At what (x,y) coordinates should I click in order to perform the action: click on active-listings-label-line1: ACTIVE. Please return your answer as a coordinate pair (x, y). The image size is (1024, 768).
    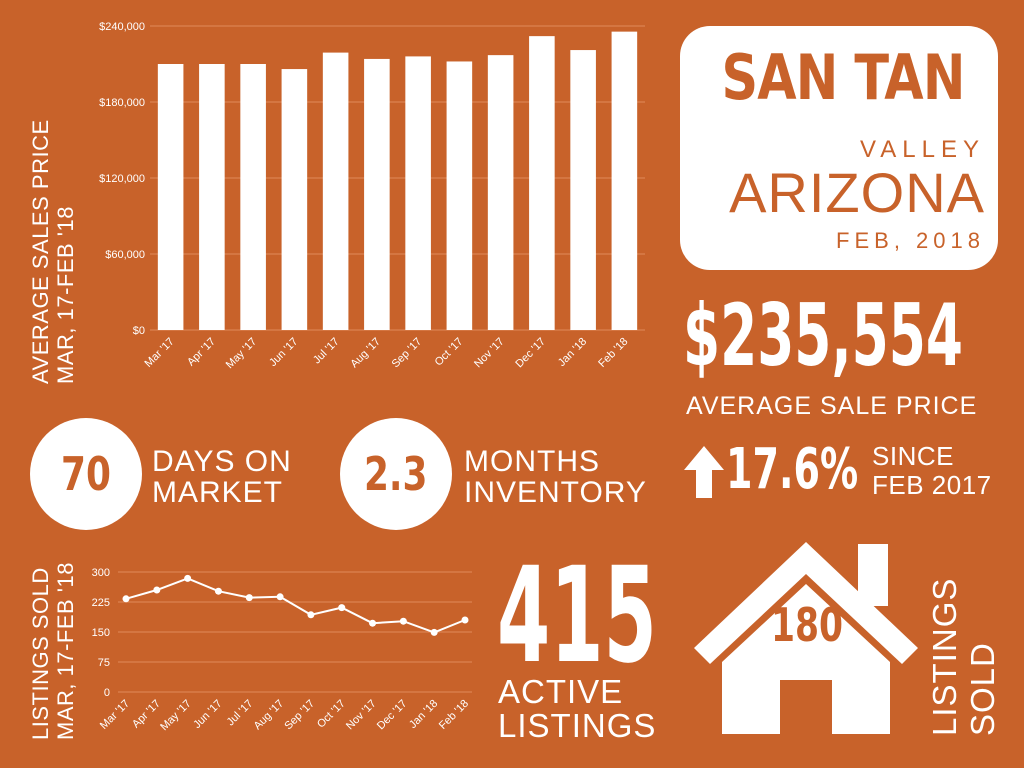
    Looking at the image, I should click on (561, 691).